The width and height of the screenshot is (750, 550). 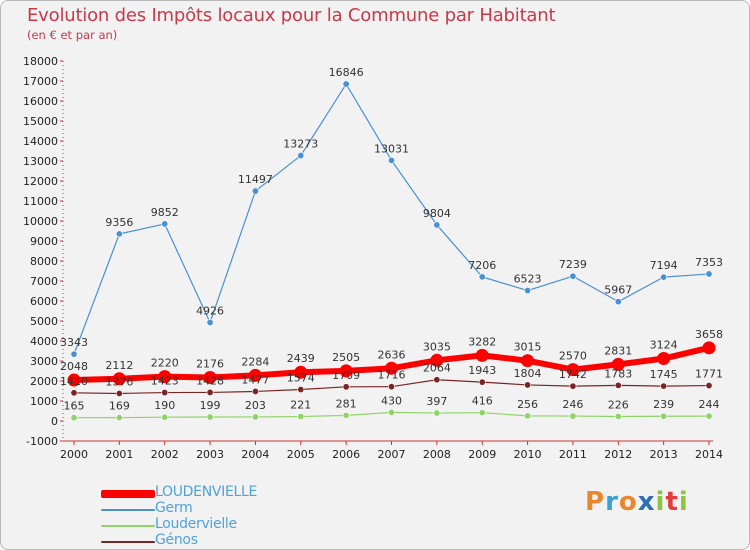 What do you see at coordinates (709, 404) in the screenshot?
I see `data-label: 244` at bounding box center [709, 404].